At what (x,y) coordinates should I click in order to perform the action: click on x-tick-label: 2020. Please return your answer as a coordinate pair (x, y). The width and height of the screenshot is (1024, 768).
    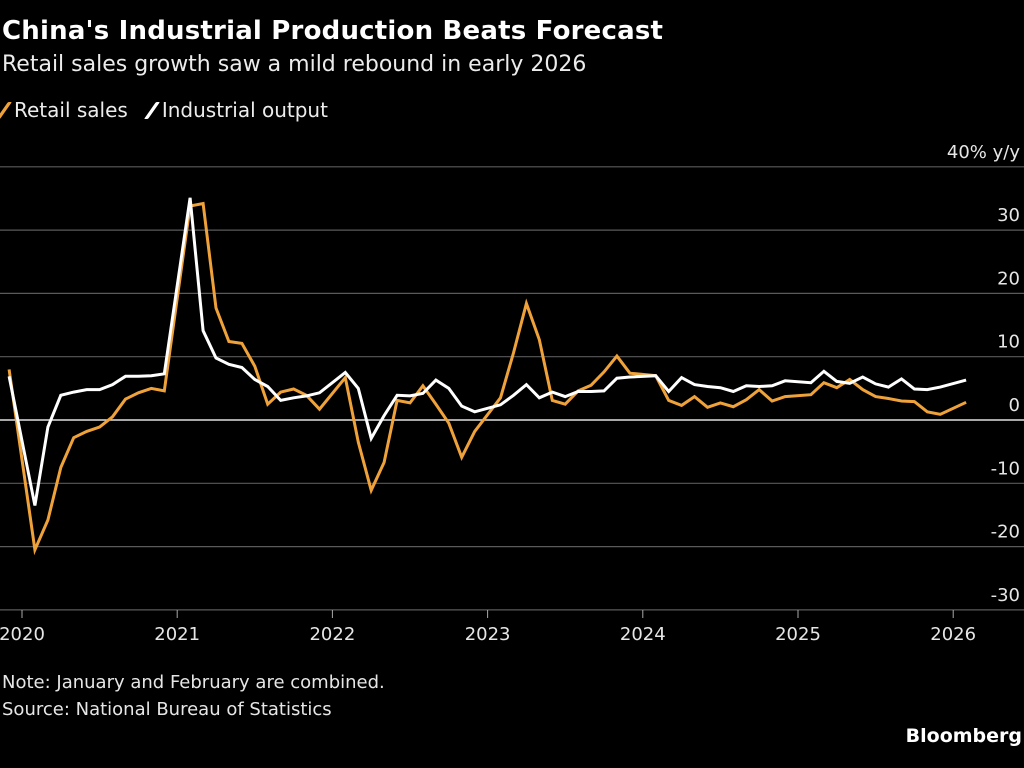
    Looking at the image, I should click on (22, 634).